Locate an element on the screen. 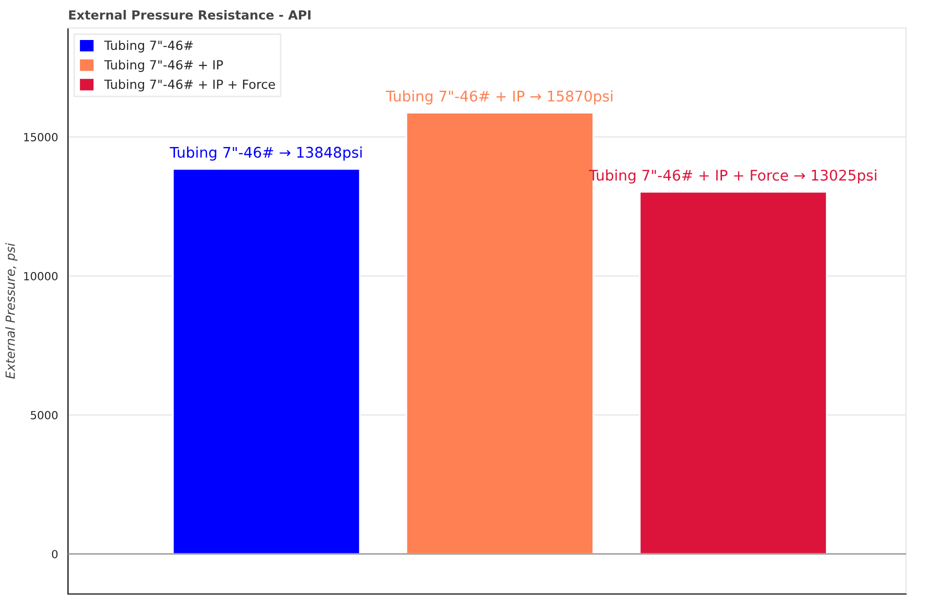  y-tick-label: 15000 is located at coordinates (41, 137).